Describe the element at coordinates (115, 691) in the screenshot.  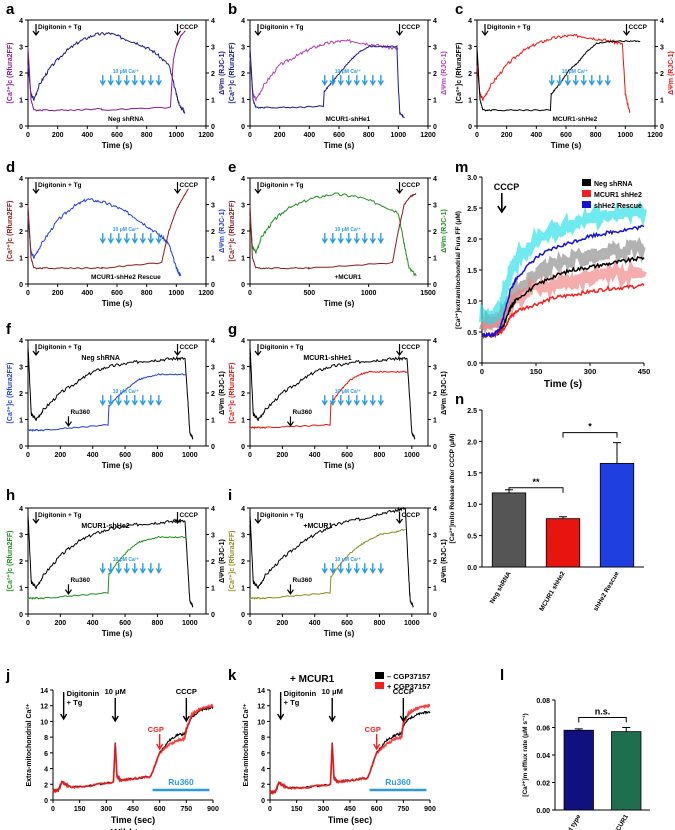
I see `ca-pulse-label: 10 μM` at that location.